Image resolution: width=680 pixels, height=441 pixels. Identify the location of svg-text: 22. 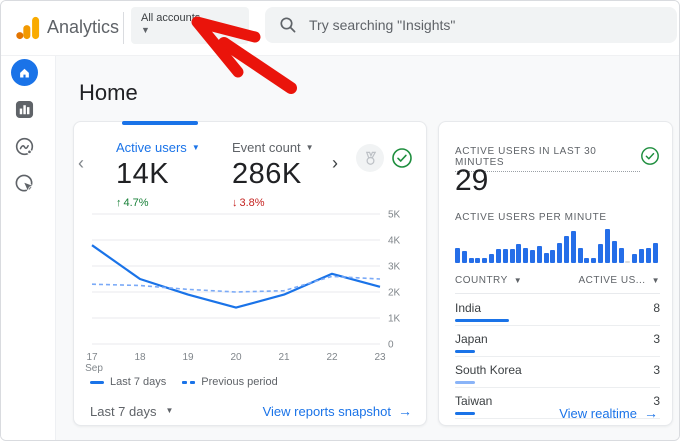
(332, 357).